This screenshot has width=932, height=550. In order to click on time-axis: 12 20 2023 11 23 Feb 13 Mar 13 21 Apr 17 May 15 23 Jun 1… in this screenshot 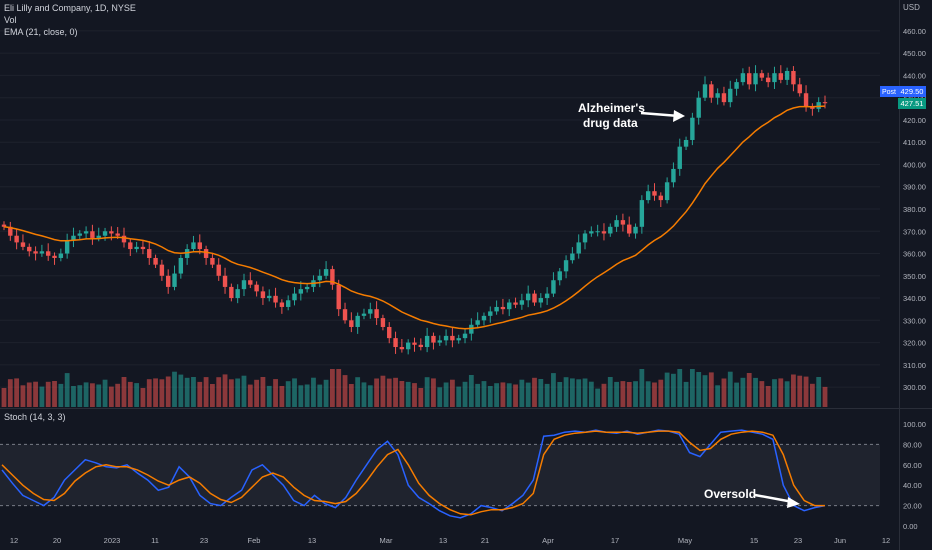, I will do `click(450, 540)`.